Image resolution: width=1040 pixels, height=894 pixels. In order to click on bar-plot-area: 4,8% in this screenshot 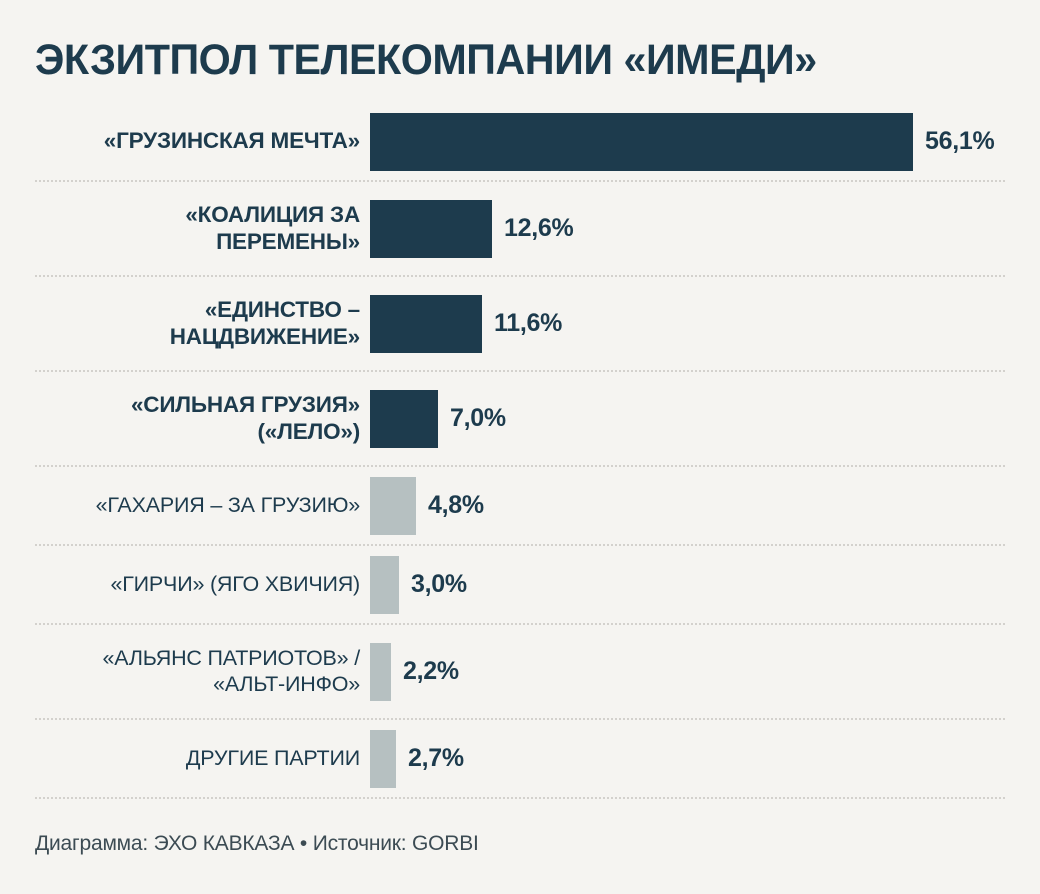, I will do `click(687, 505)`.